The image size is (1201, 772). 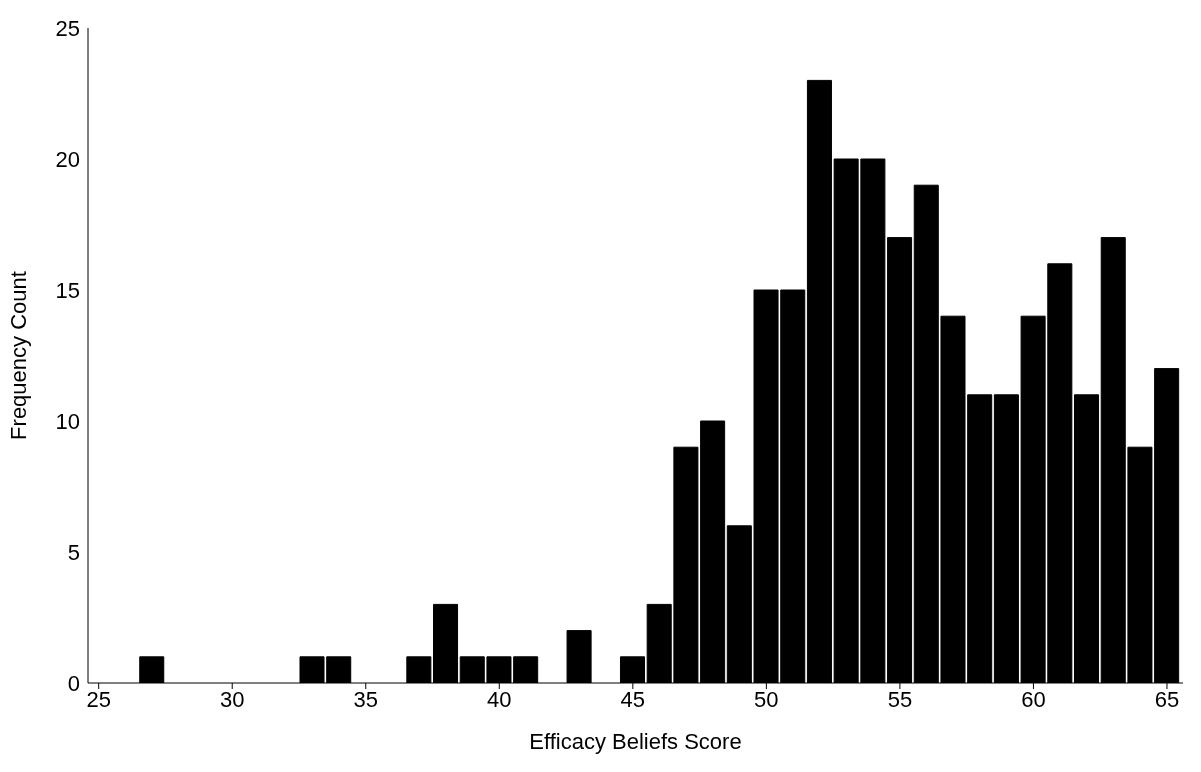 I want to click on x-tick-label: 55, so click(x=900, y=699).